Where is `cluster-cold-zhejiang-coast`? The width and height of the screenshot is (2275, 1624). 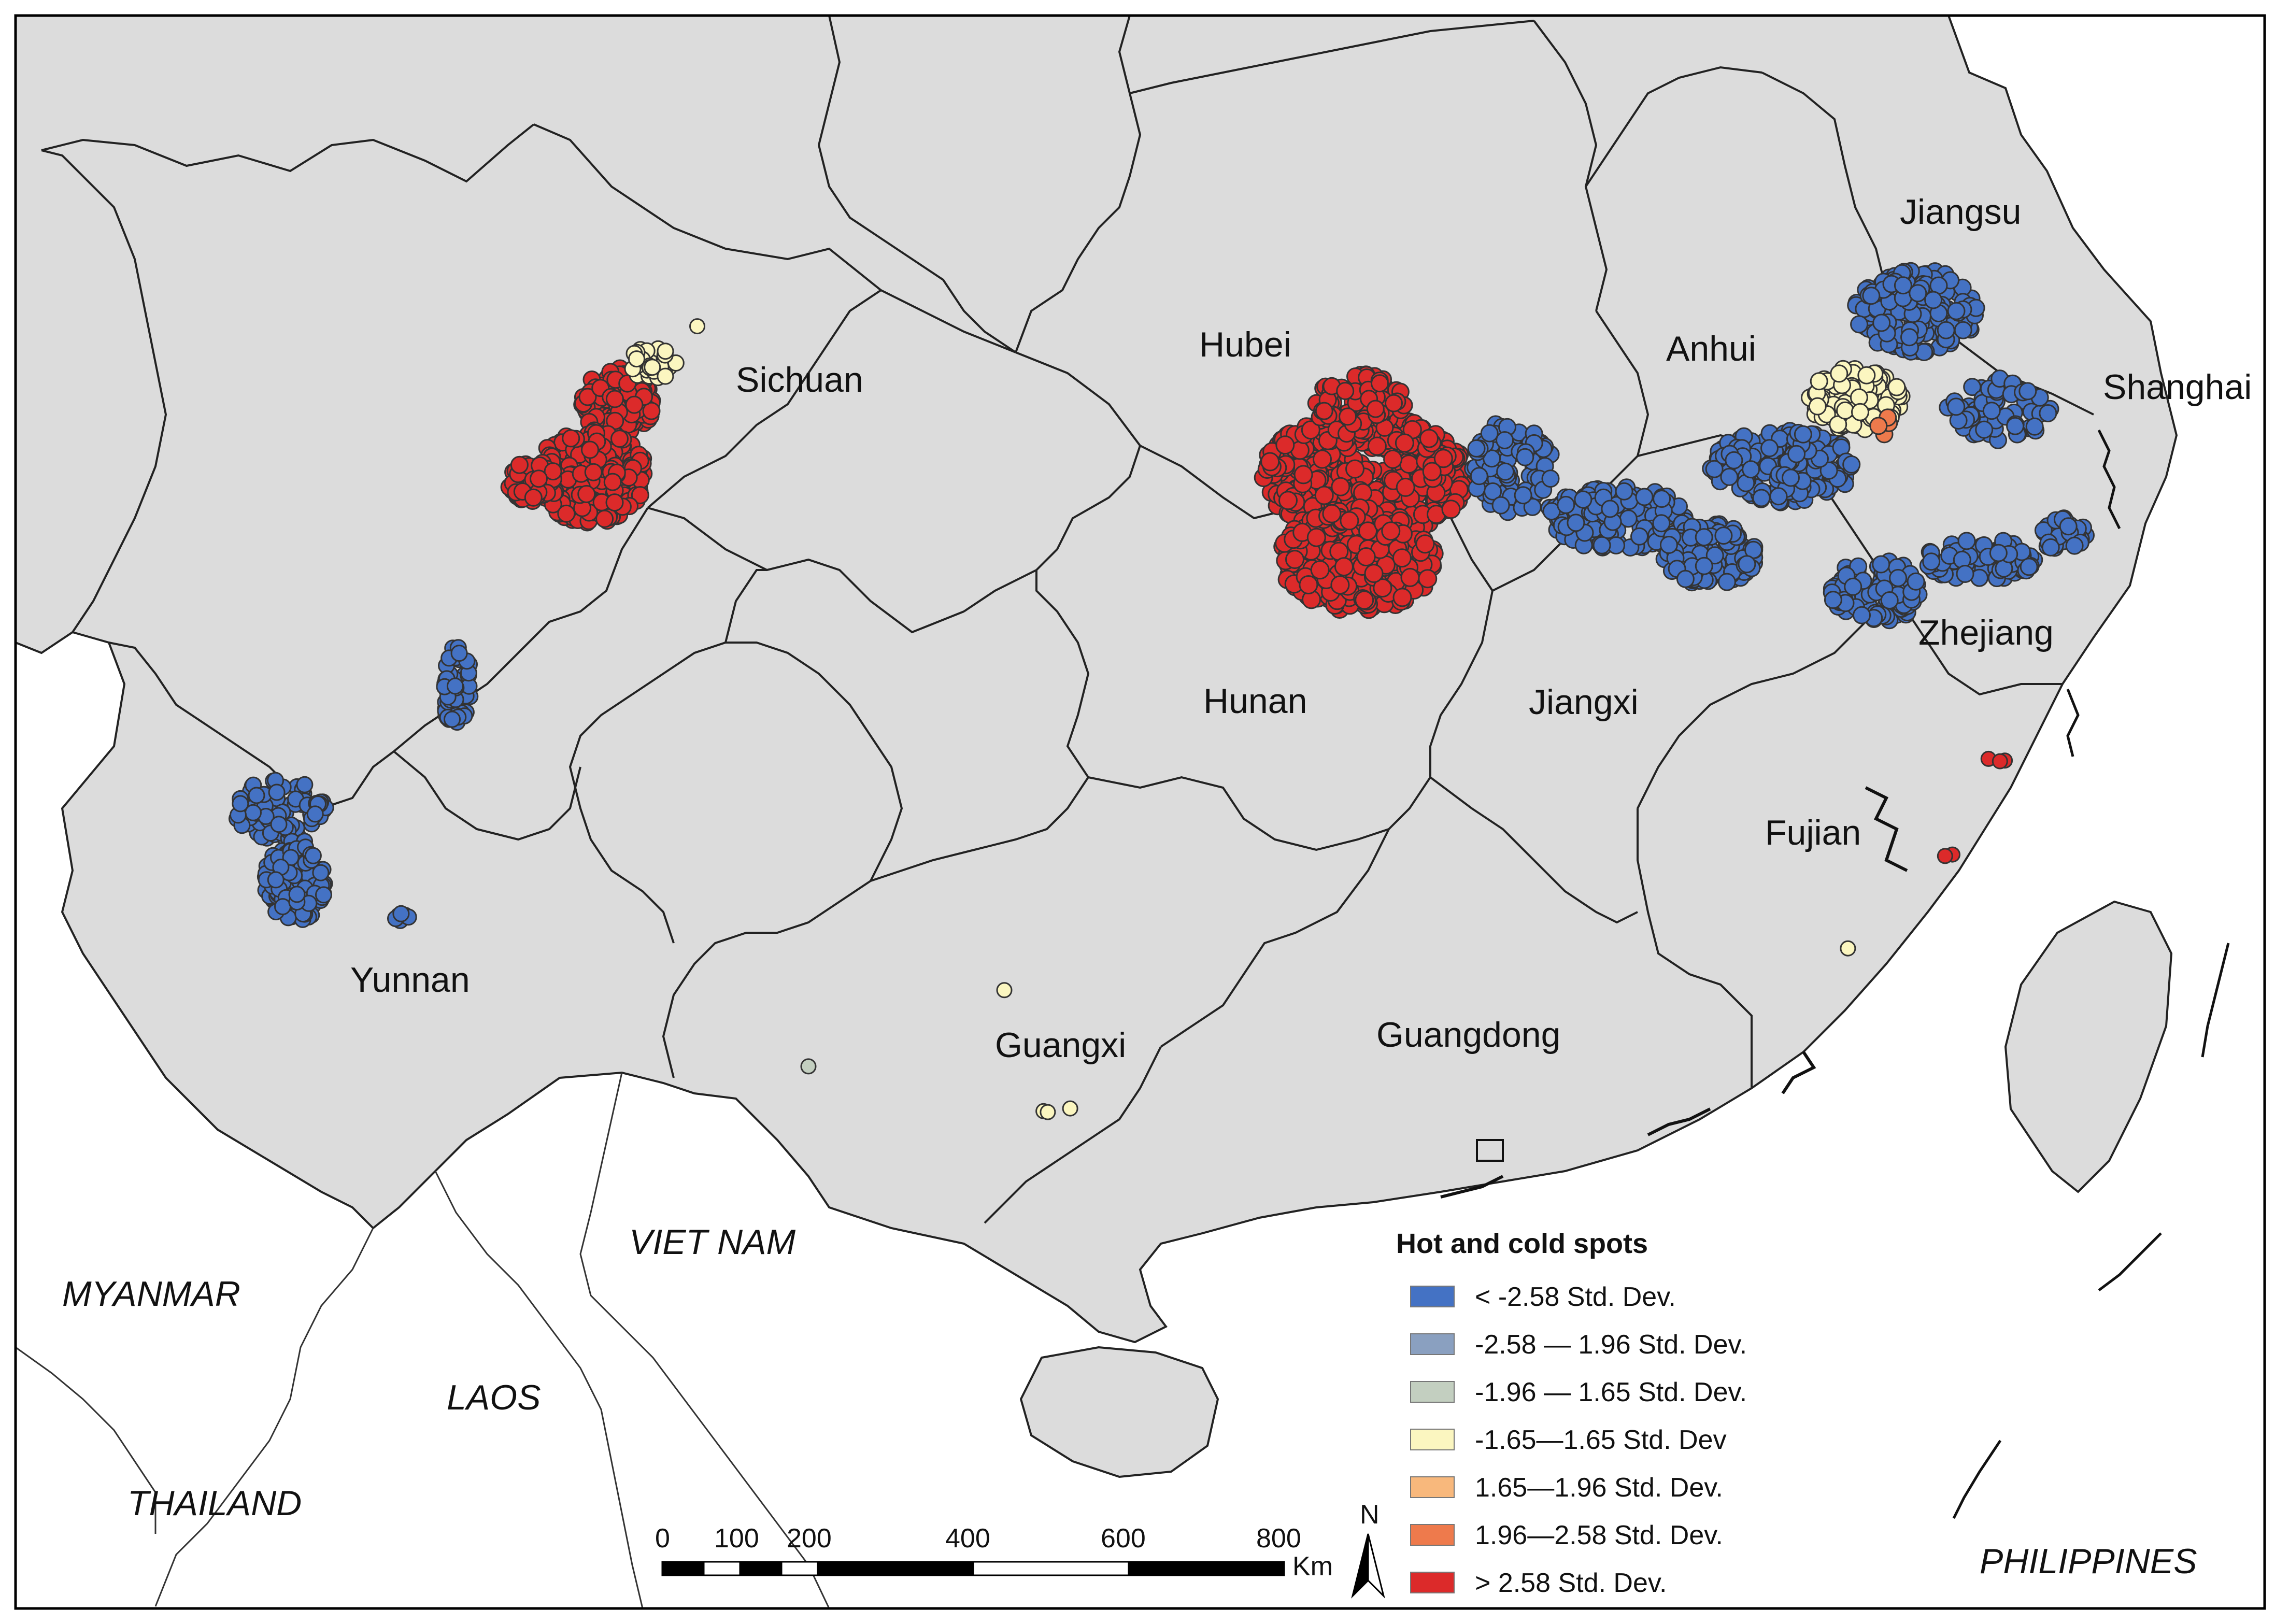
cluster-cold-zhejiang-coast is located at coordinates (2064, 533).